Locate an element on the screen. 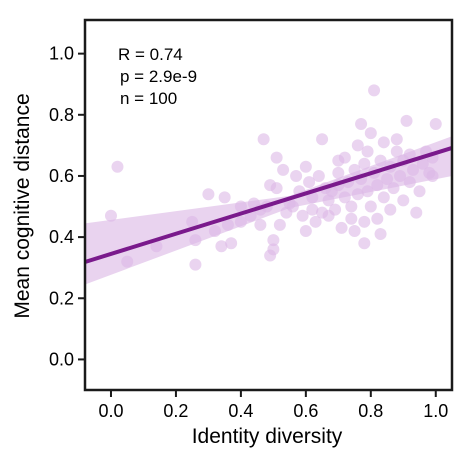  x-tick-label: 1.0 is located at coordinates (435, 411).